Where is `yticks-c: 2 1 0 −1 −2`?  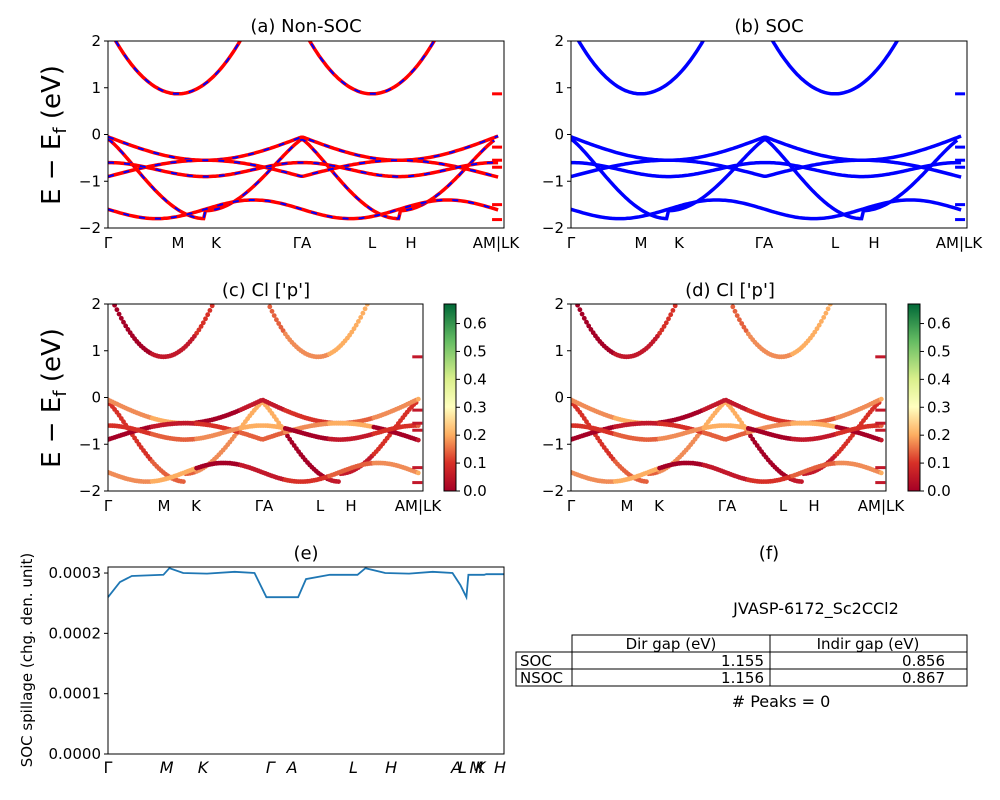 yticks-c: 2 1 0 −1 −2 is located at coordinates (93, 397).